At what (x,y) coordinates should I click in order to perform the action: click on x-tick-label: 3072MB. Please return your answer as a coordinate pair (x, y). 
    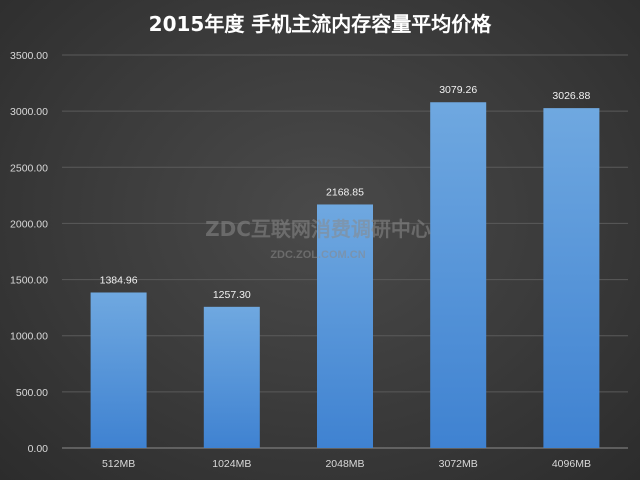
    Looking at the image, I should click on (458, 464).